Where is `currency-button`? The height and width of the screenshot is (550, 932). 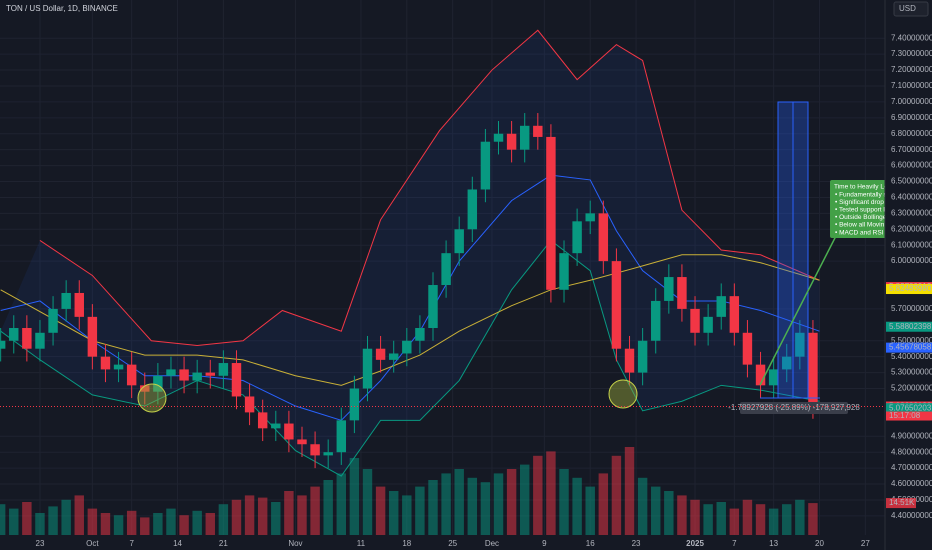 currency-button is located at coordinates (911, 9).